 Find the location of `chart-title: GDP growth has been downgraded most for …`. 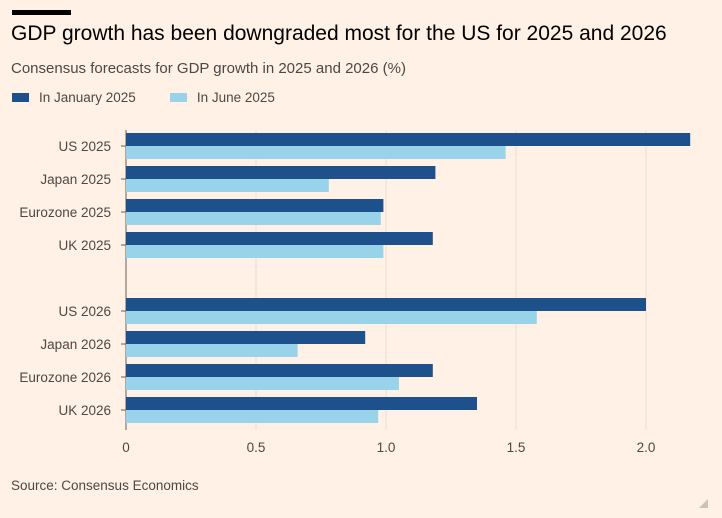

chart-title: GDP growth has been downgraded most for … is located at coordinates (339, 33).